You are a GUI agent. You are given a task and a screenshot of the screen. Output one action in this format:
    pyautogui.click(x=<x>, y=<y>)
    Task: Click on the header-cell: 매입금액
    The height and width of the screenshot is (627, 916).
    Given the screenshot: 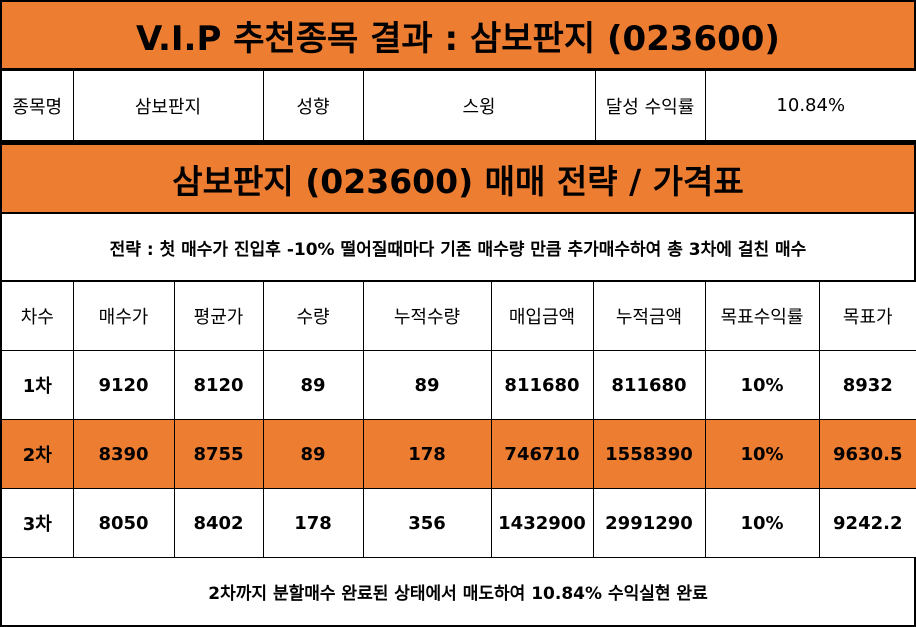 What is the action you would take?
    pyautogui.click(x=542, y=316)
    